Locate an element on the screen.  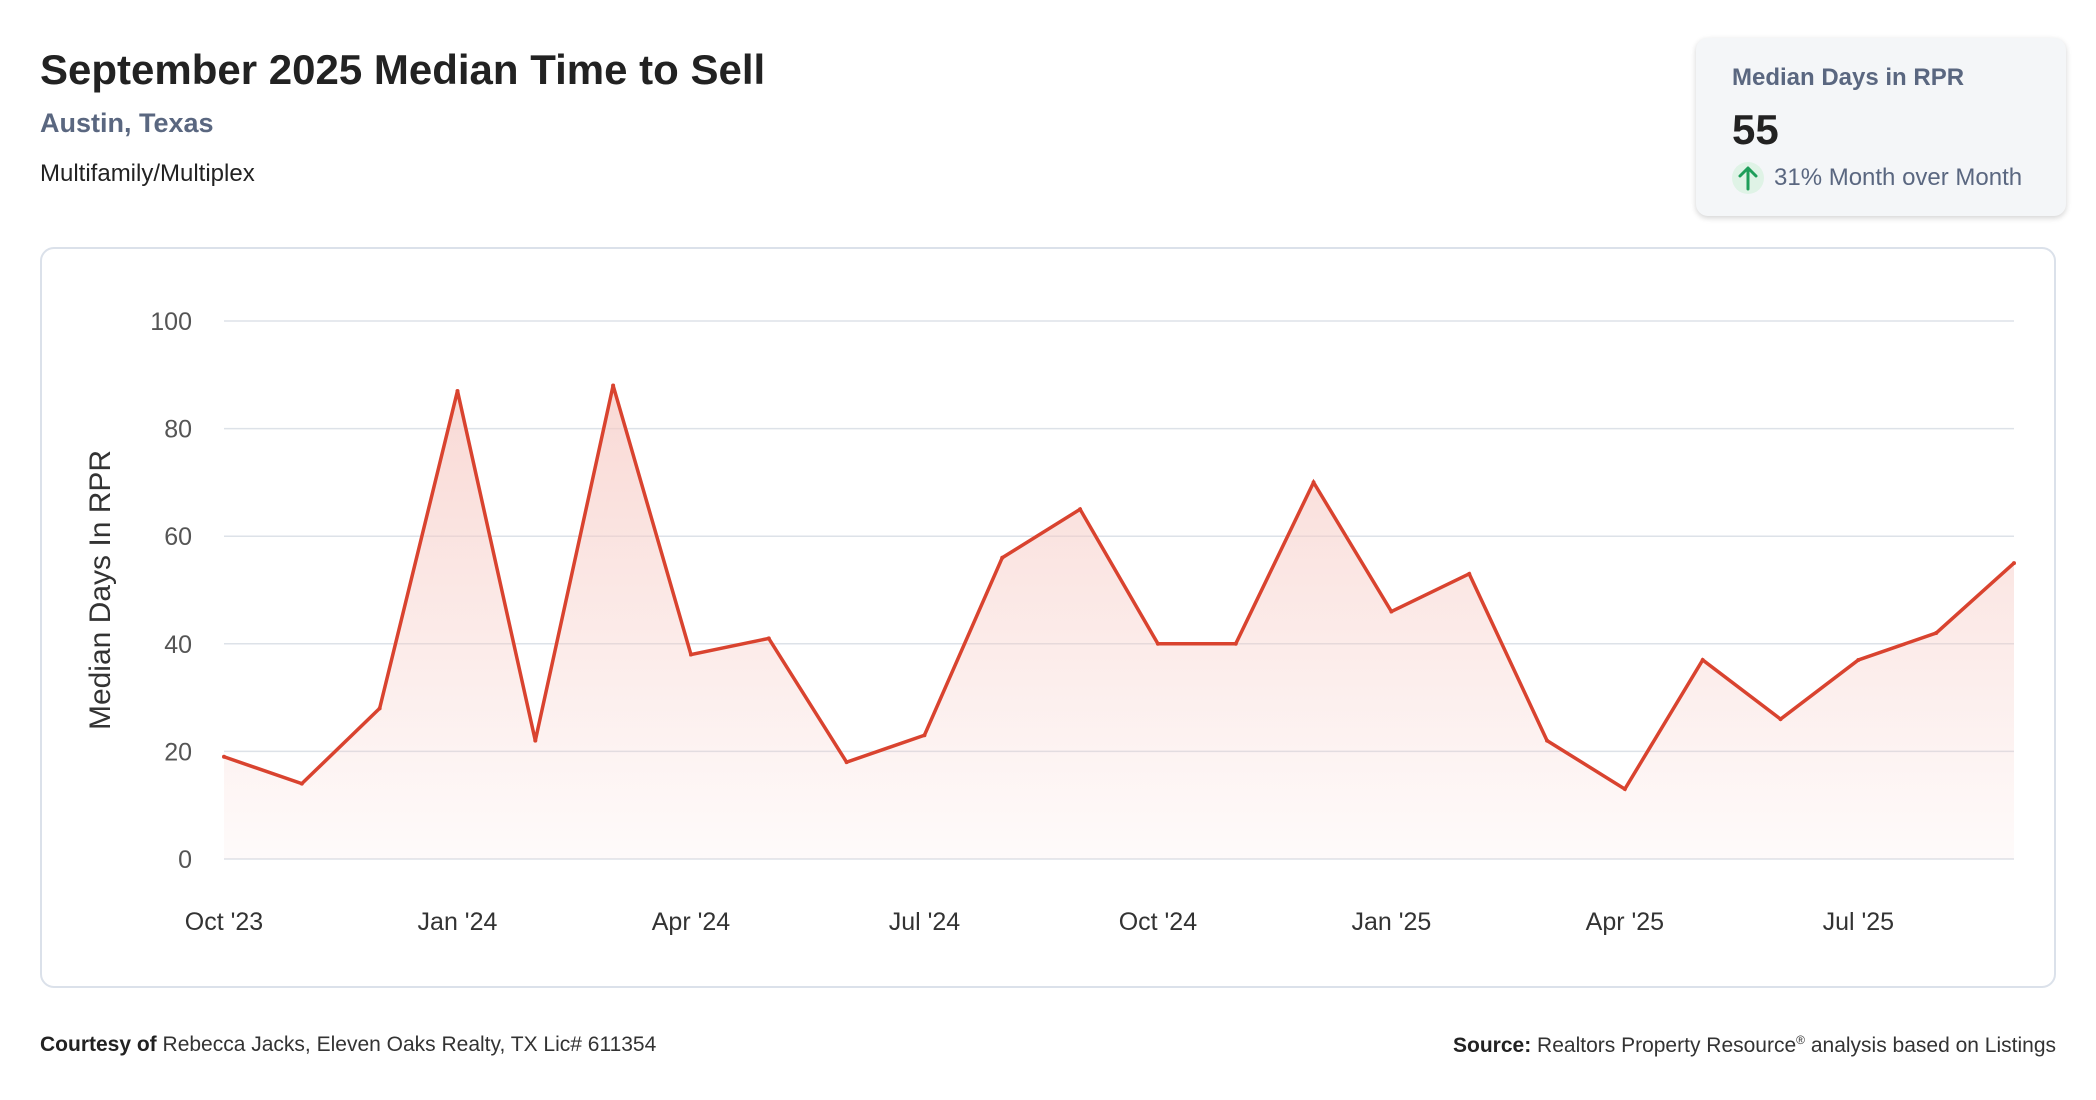
y-axis-label: Median Days In RPR is located at coordinates (100, 590).